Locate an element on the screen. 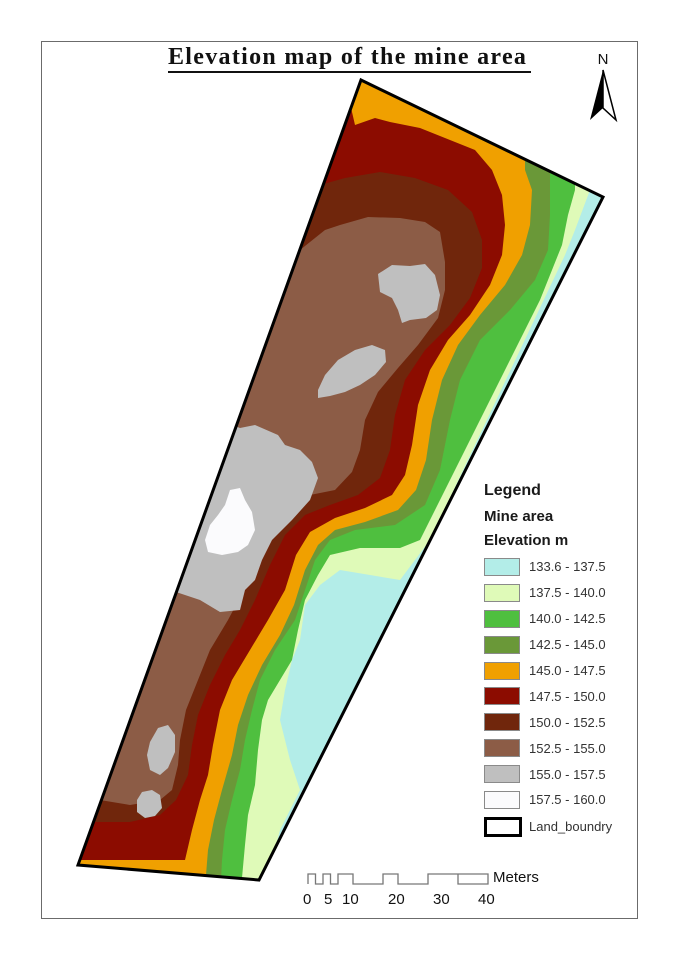  scale-tick-label: 30 is located at coordinates (441, 899).